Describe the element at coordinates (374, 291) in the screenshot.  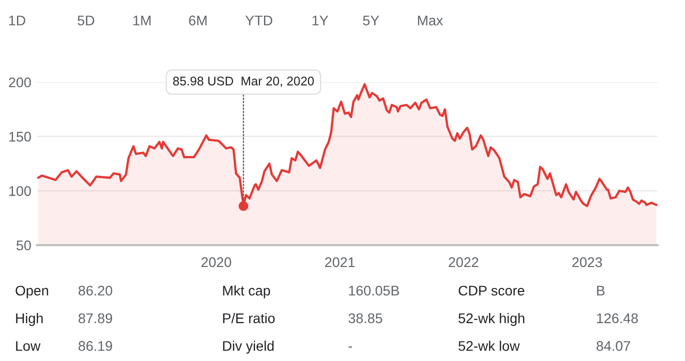
I see `text: 160.05B` at that location.